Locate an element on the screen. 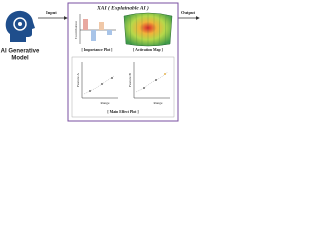  importance-caption: [ Importance Plot ] is located at coordinates (97, 50).